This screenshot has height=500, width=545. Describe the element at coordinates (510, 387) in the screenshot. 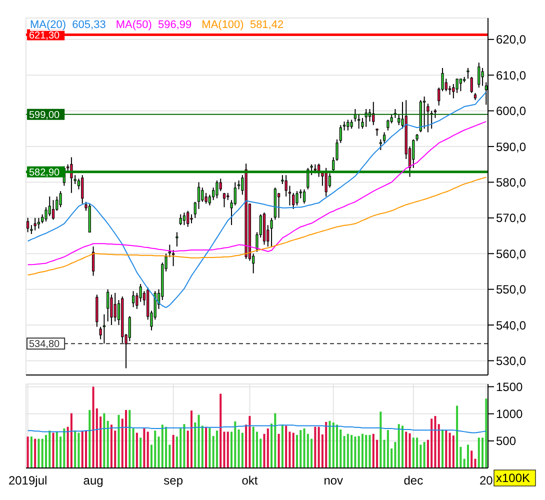

I see `y-tick-label: 1500` at that location.